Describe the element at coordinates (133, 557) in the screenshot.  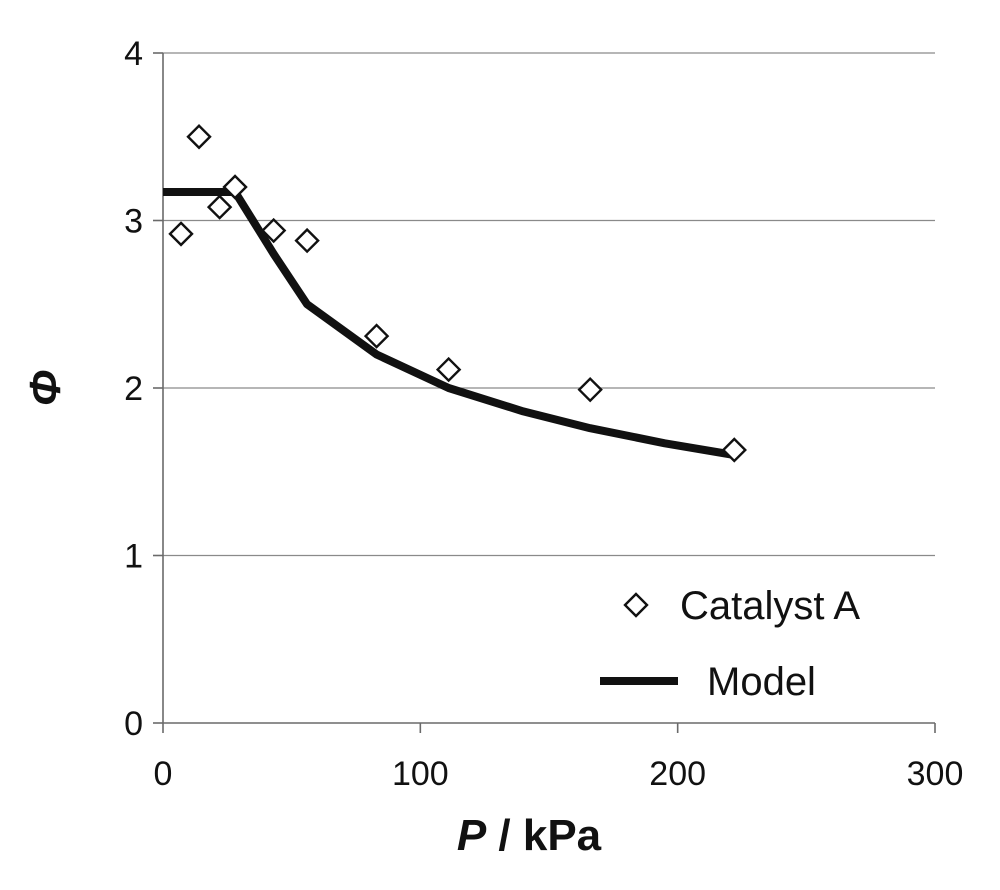
I see `y-tick-label: 1` at that location.